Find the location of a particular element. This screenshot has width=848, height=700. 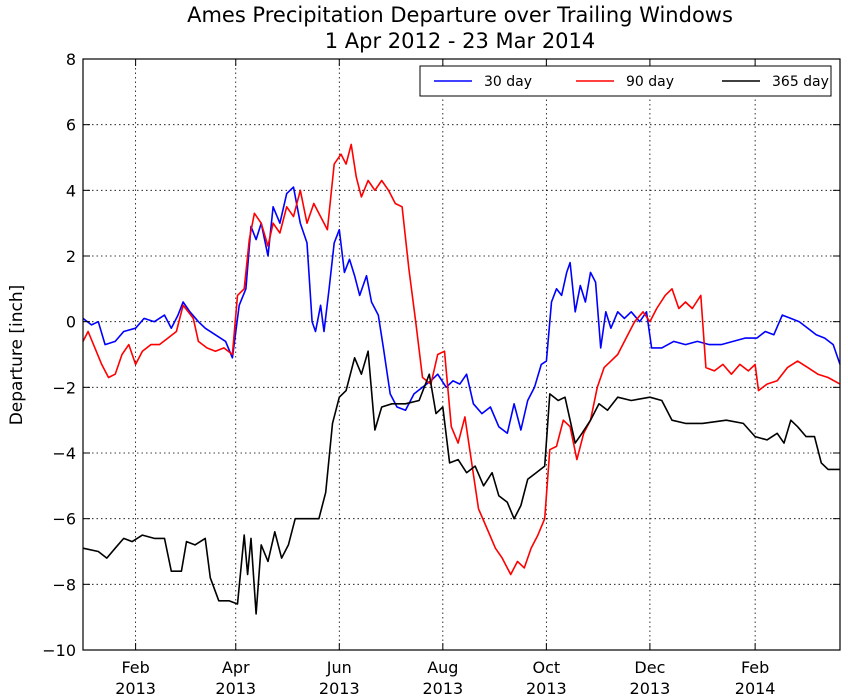

chart-subtitle: 1 Apr 2012 - 23 Mar 2014 is located at coordinates (460, 41).